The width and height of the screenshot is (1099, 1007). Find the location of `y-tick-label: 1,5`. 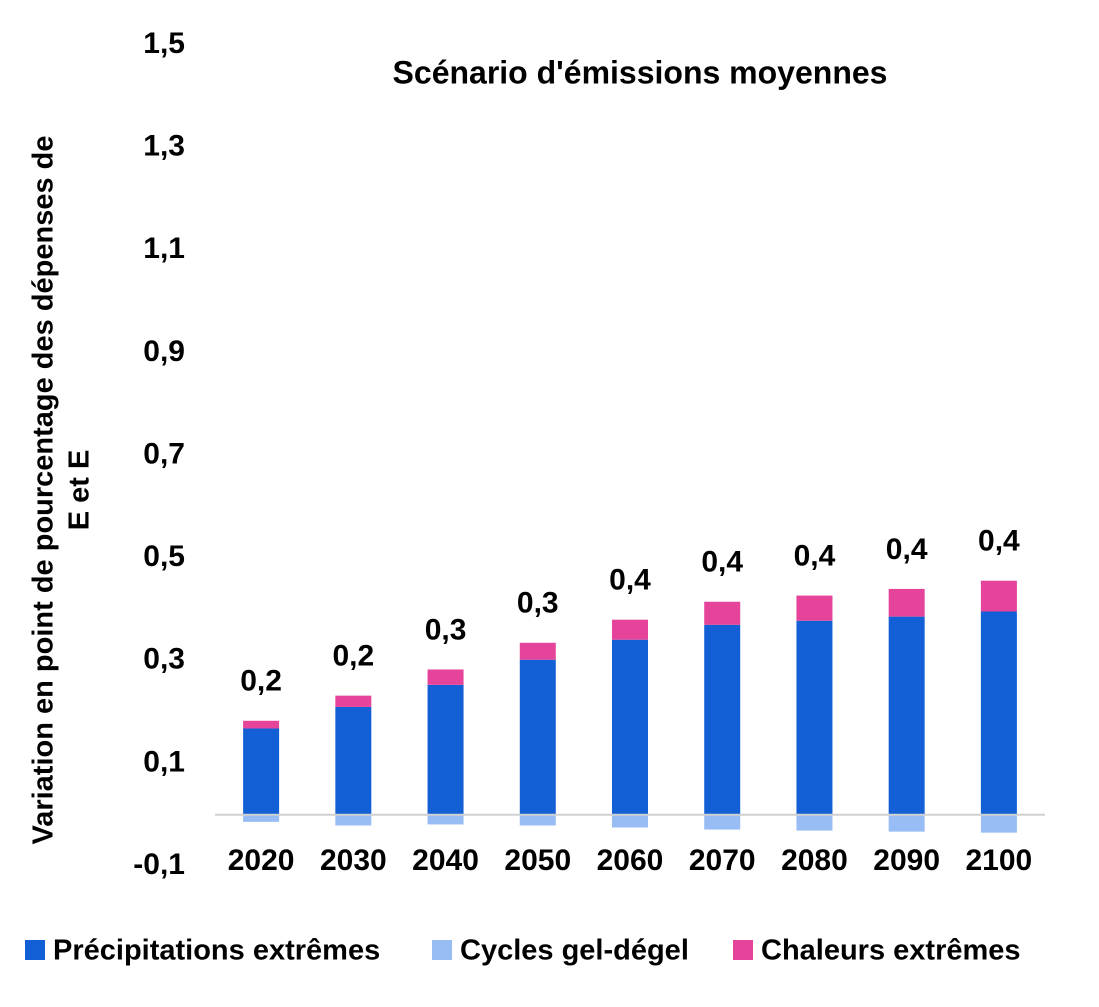

y-tick-label: 1,5 is located at coordinates (164, 43).